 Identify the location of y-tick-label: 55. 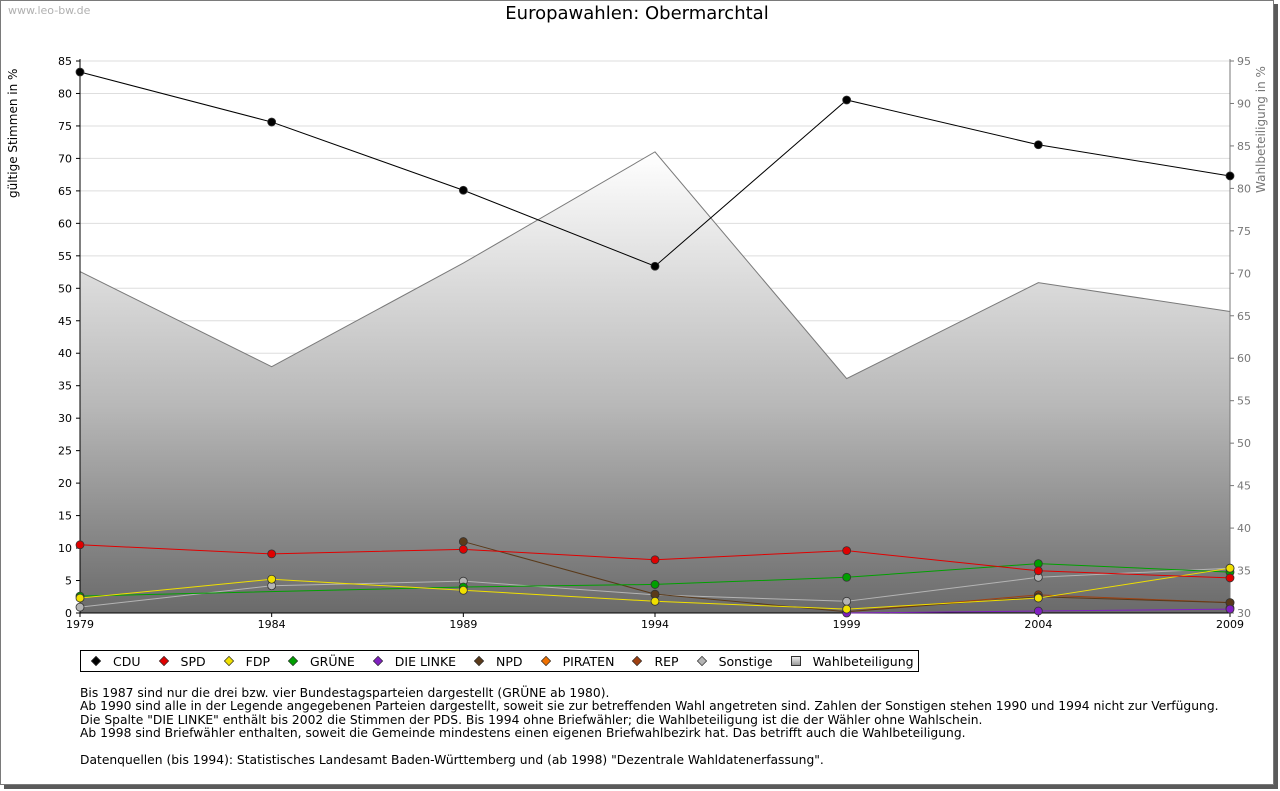
(65, 256).